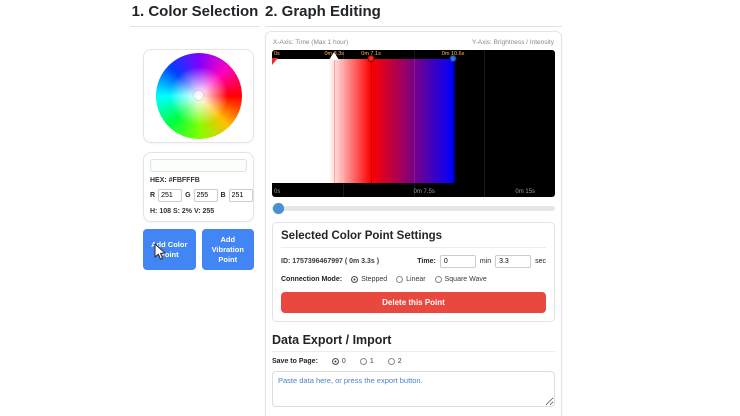 This screenshot has height=416, width=740. What do you see at coordinates (311, 42) in the screenshot?
I see `x-axis-label: X-Axis: Time (Max 1 hour)` at bounding box center [311, 42].